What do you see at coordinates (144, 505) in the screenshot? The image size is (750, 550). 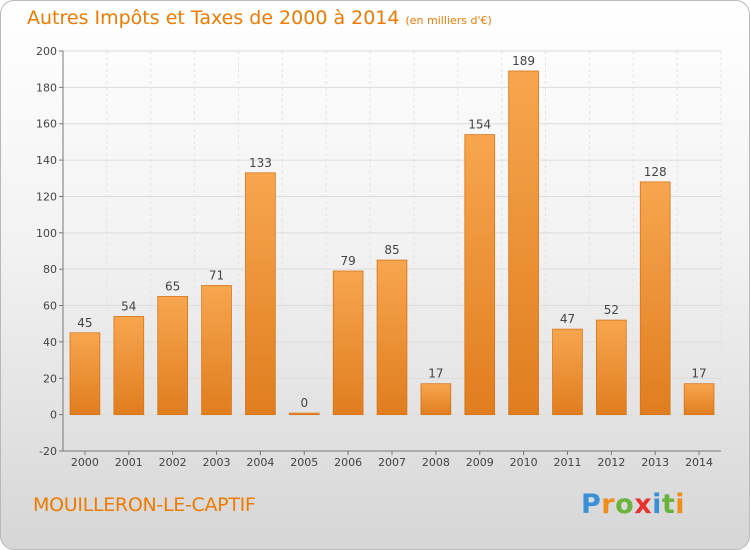 I see `city-name: MOUILLERON-LE-CAPTIF` at bounding box center [144, 505].